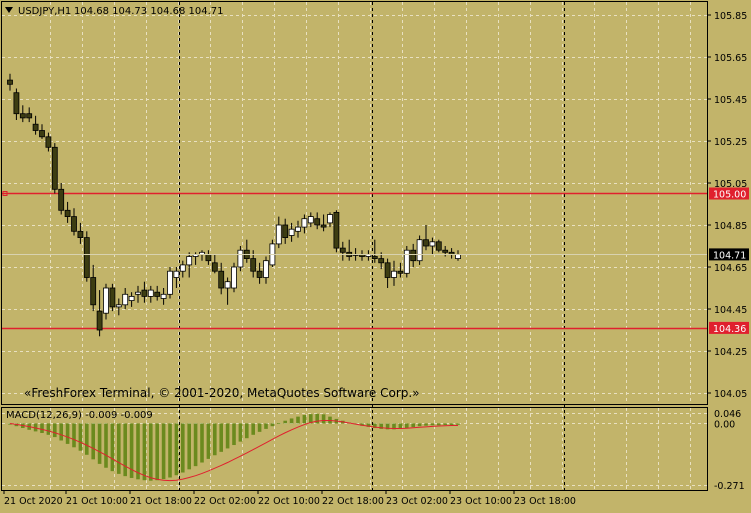 Image resolution: width=751 pixels, height=513 pixels. What do you see at coordinates (729, 254) in the screenshot?
I see `axis-value-badge: 104.71` at bounding box center [729, 254].